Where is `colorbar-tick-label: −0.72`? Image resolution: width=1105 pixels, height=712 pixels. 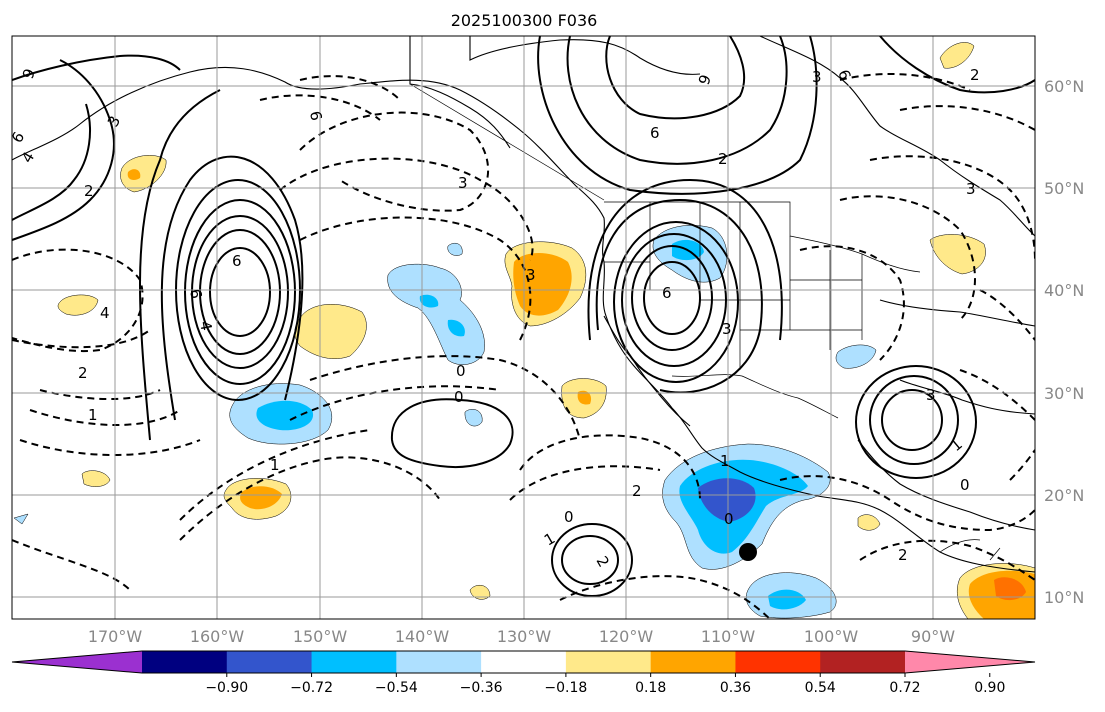 colorbar-tick-label: −0.72 is located at coordinates (311, 688).